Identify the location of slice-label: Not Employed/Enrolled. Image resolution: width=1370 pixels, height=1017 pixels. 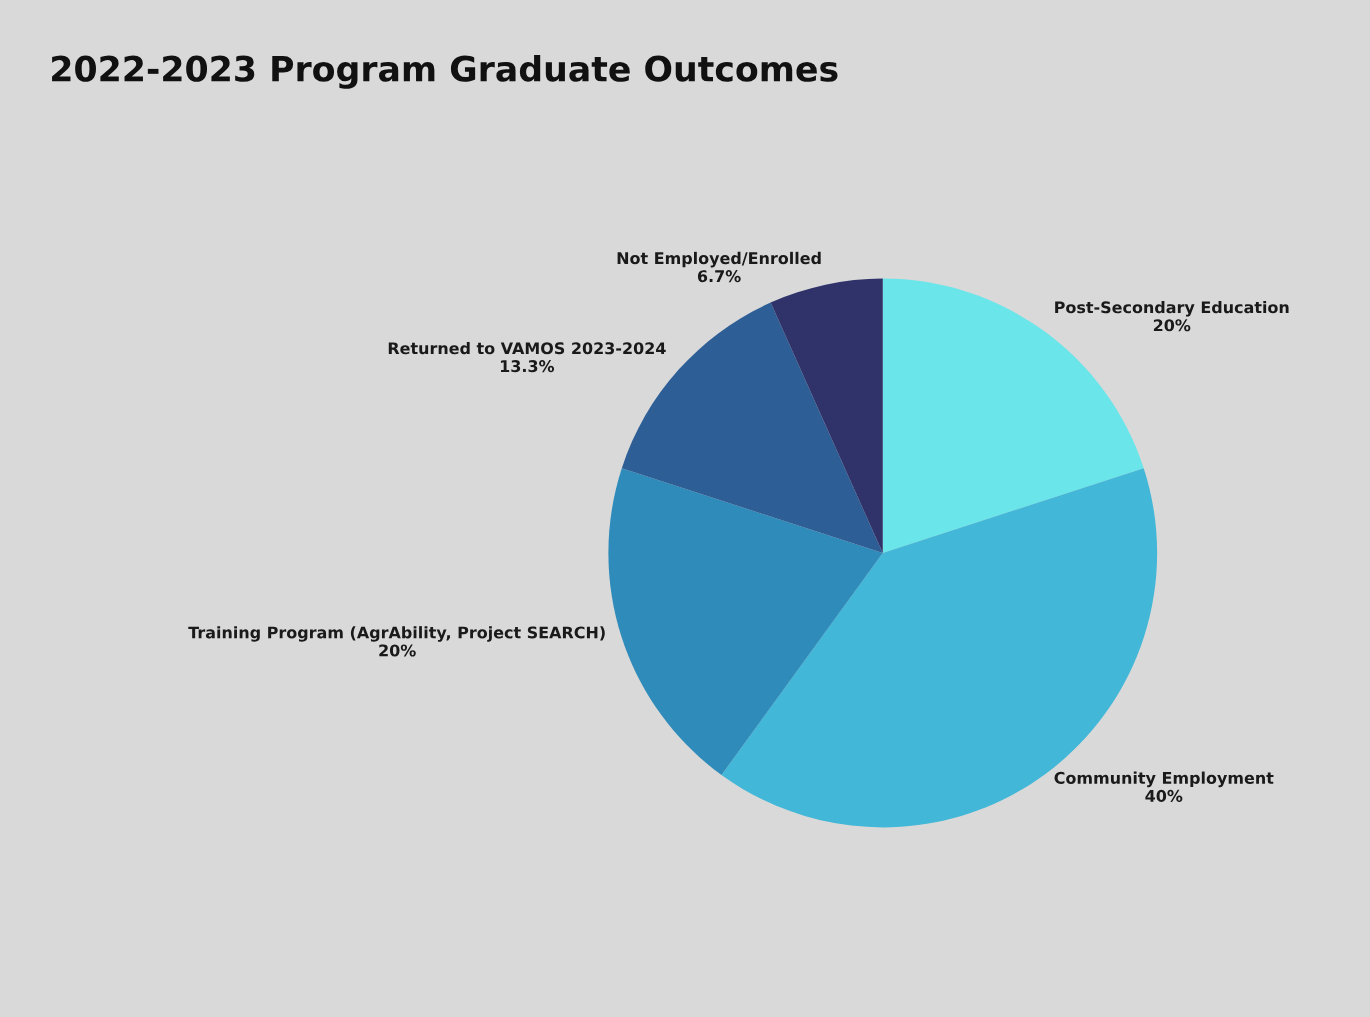
(719, 259).